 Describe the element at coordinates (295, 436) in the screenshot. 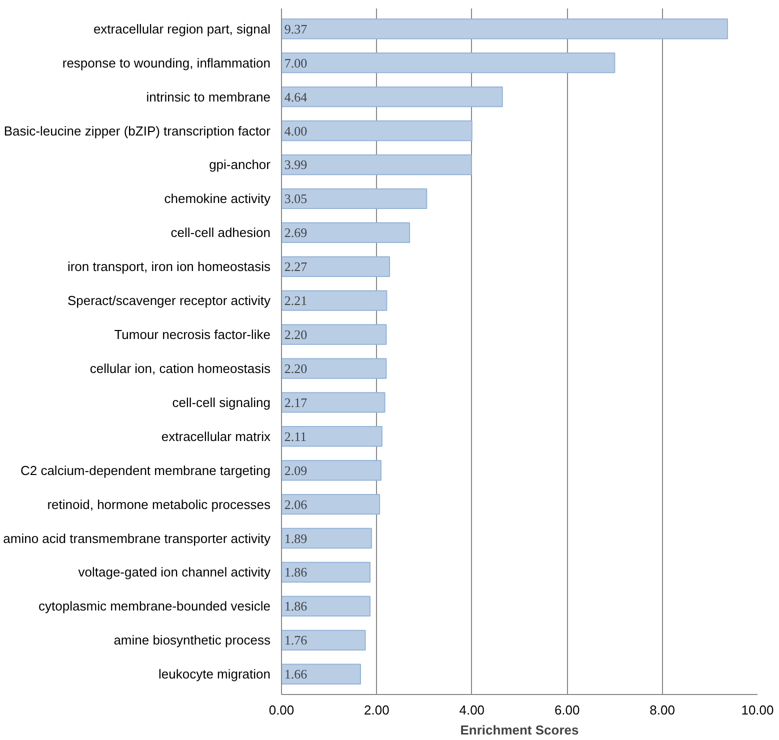

I see `data-label: 2.11` at that location.